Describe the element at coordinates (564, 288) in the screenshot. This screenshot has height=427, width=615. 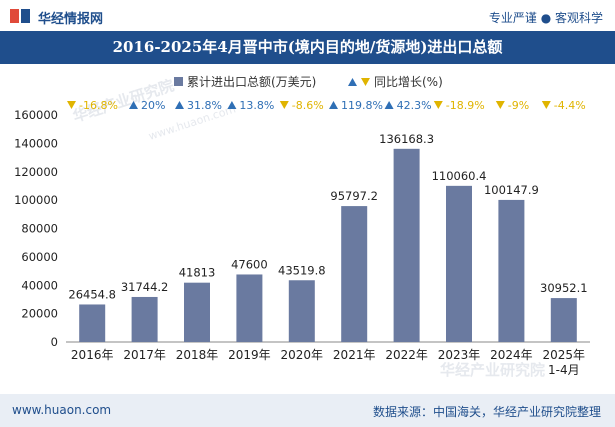
I see `bar-value-label: 30952.1` at that location.